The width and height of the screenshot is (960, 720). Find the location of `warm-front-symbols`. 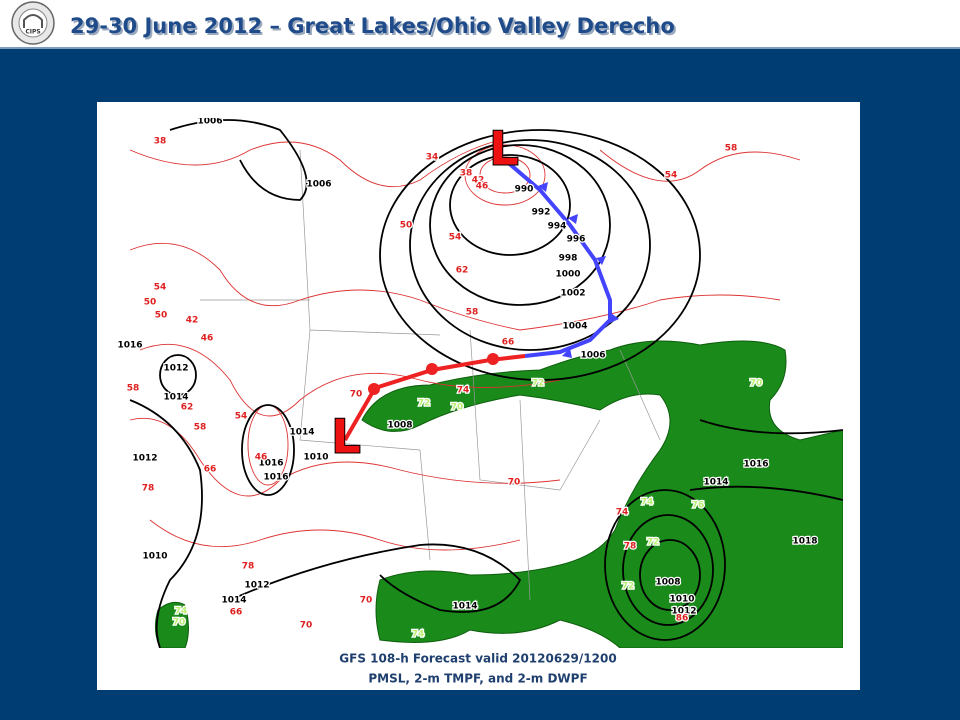

warm-front-symbols is located at coordinates (433, 374).